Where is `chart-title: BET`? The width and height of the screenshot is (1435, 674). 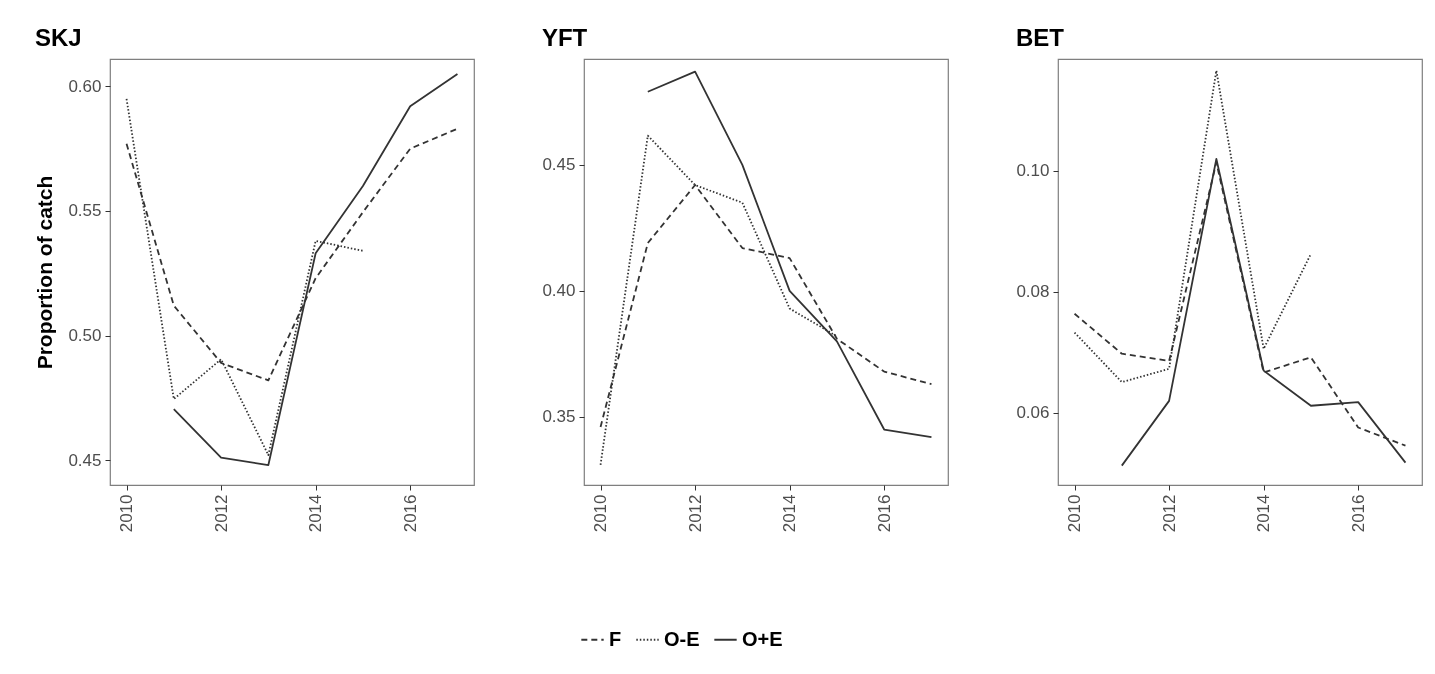 chart-title: BET is located at coordinates (1040, 37).